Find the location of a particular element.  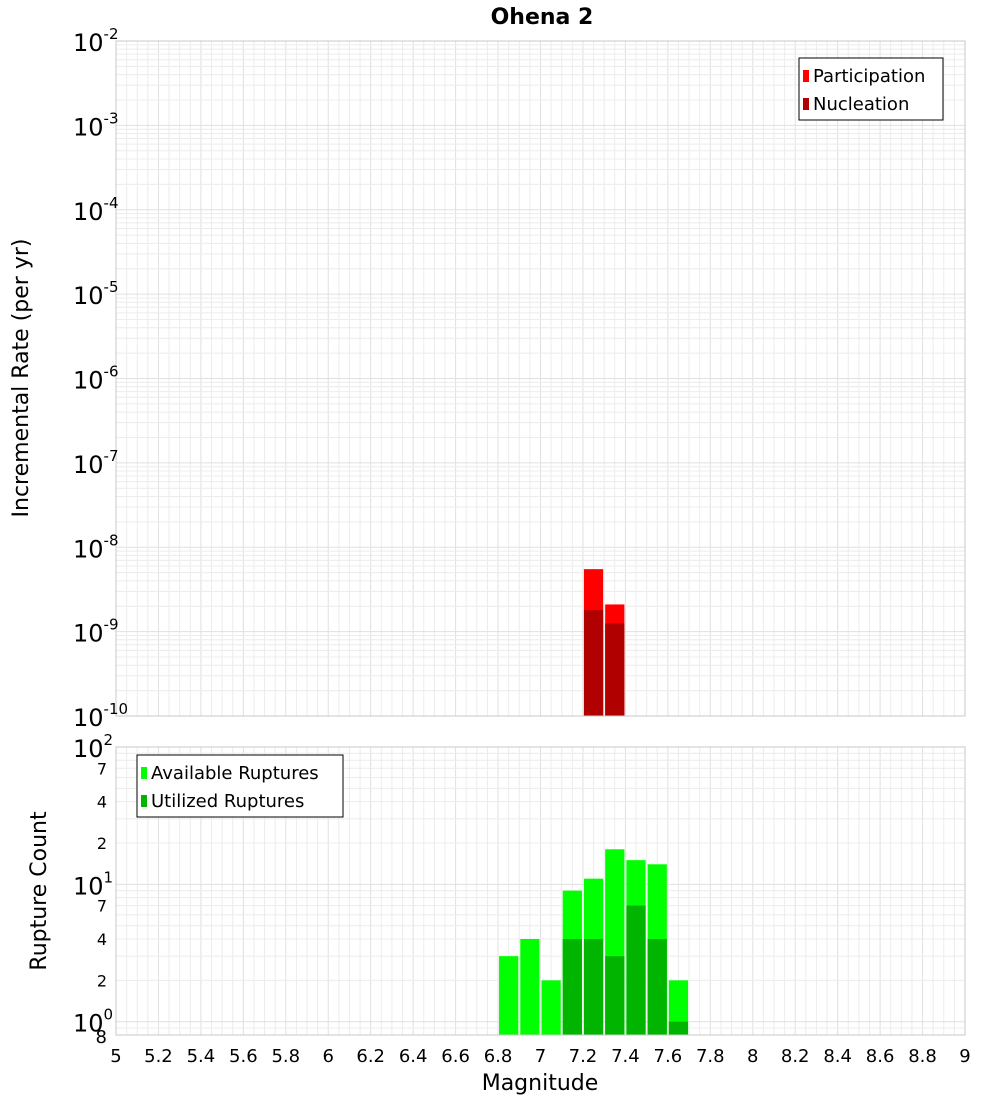

x-tick-label: 6.4 is located at coordinates (413, 1056).